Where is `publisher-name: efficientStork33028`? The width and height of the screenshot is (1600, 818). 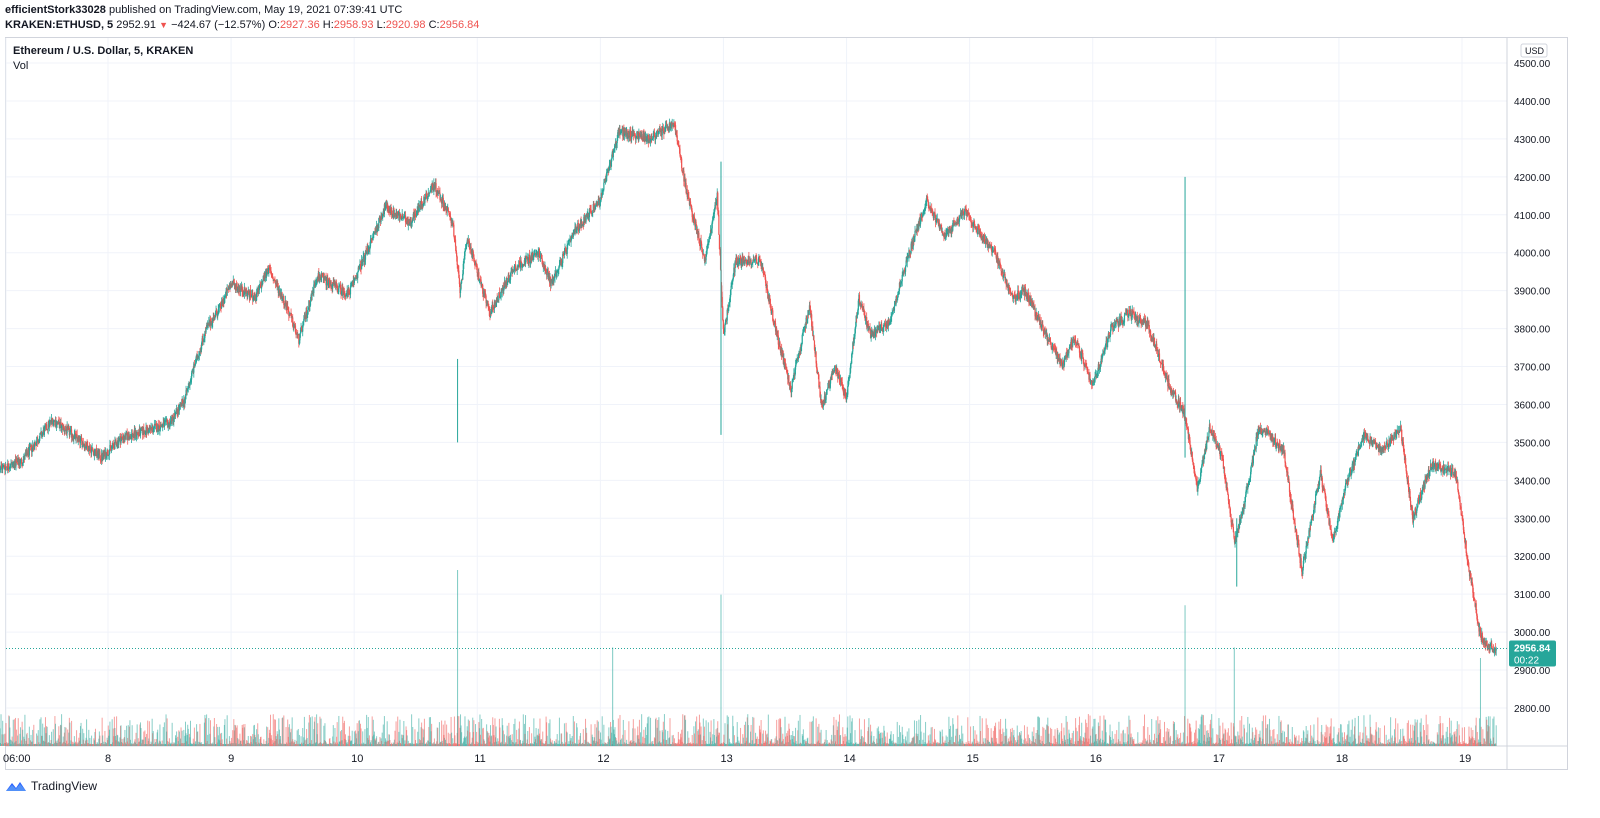 publisher-name: efficientStork33028 is located at coordinates (55, 10).